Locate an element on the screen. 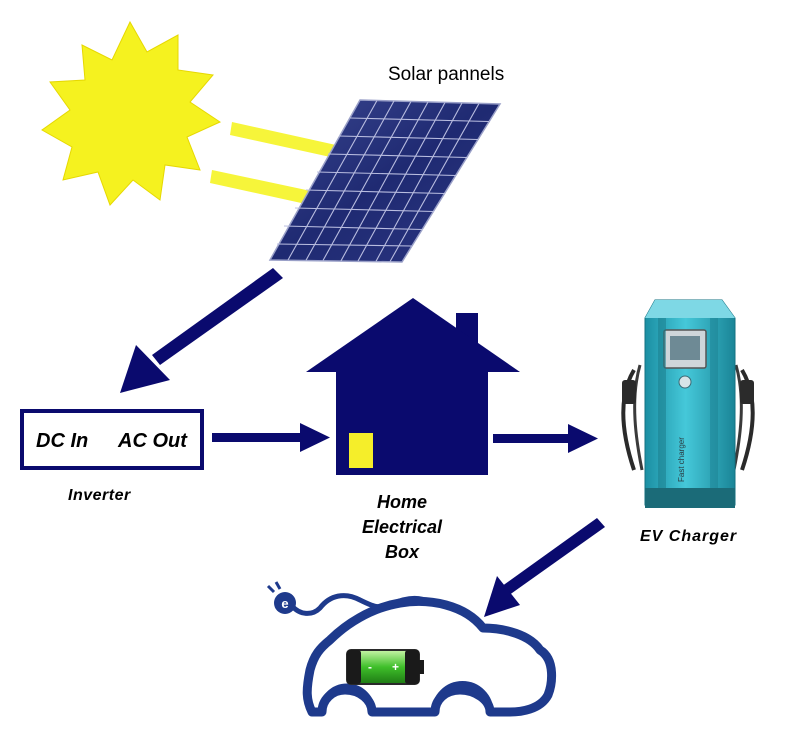 The height and width of the screenshot is (737, 800). inverter-label: Inverter is located at coordinates (99, 495).